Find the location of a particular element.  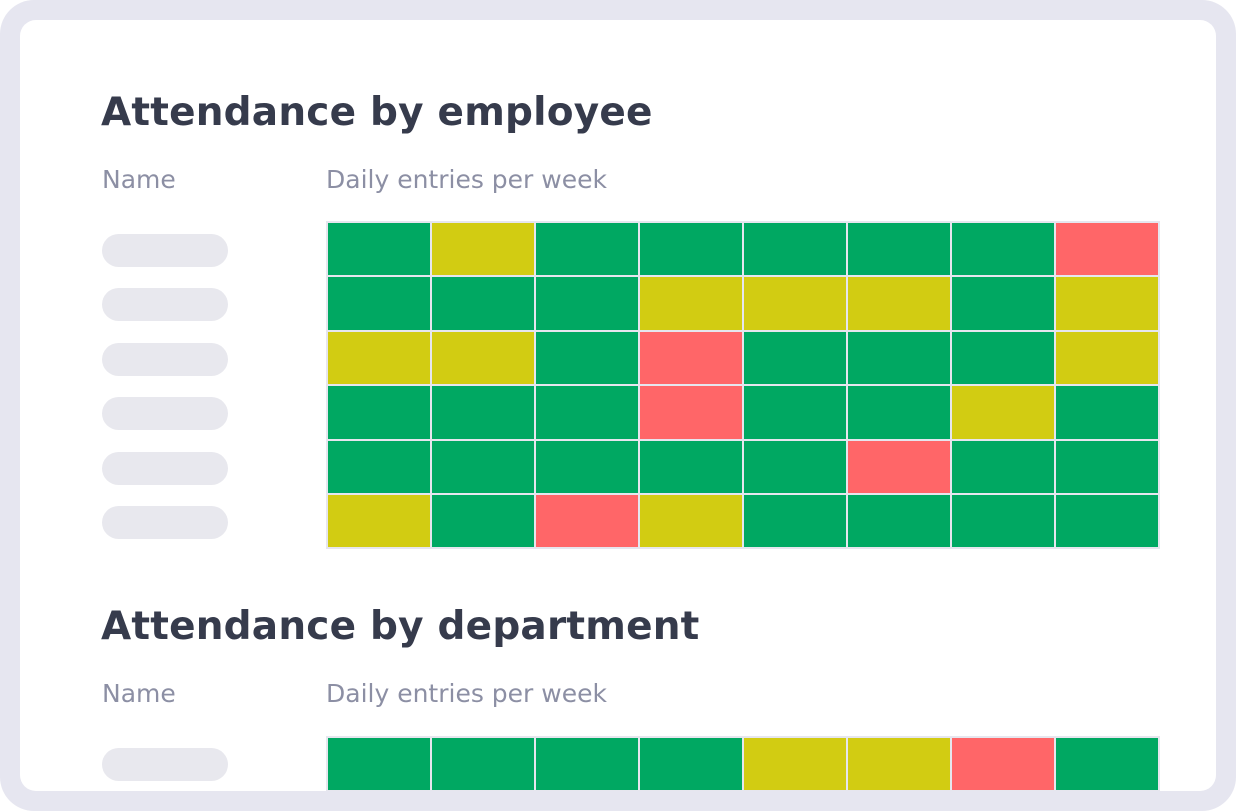

employee-section-title: Attendance by employee is located at coordinates (377, 112).